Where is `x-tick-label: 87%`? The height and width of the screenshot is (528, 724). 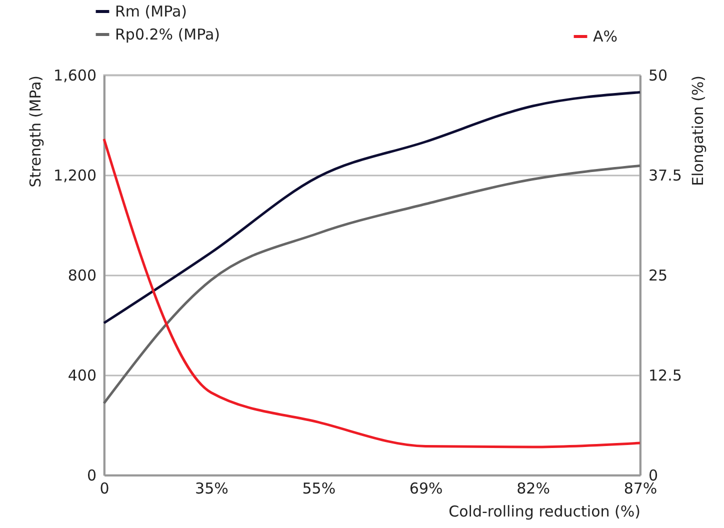
x-tick-label: 87% is located at coordinates (641, 489).